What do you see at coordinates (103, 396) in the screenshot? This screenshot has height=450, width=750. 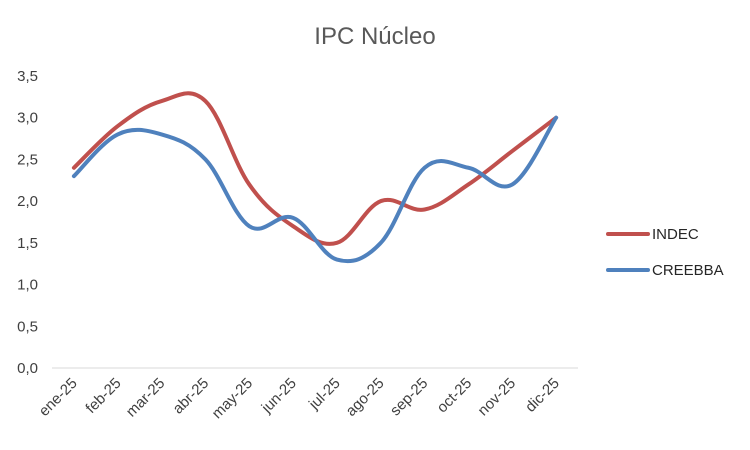 I see `x-tick-label: feb-25` at bounding box center [103, 396].